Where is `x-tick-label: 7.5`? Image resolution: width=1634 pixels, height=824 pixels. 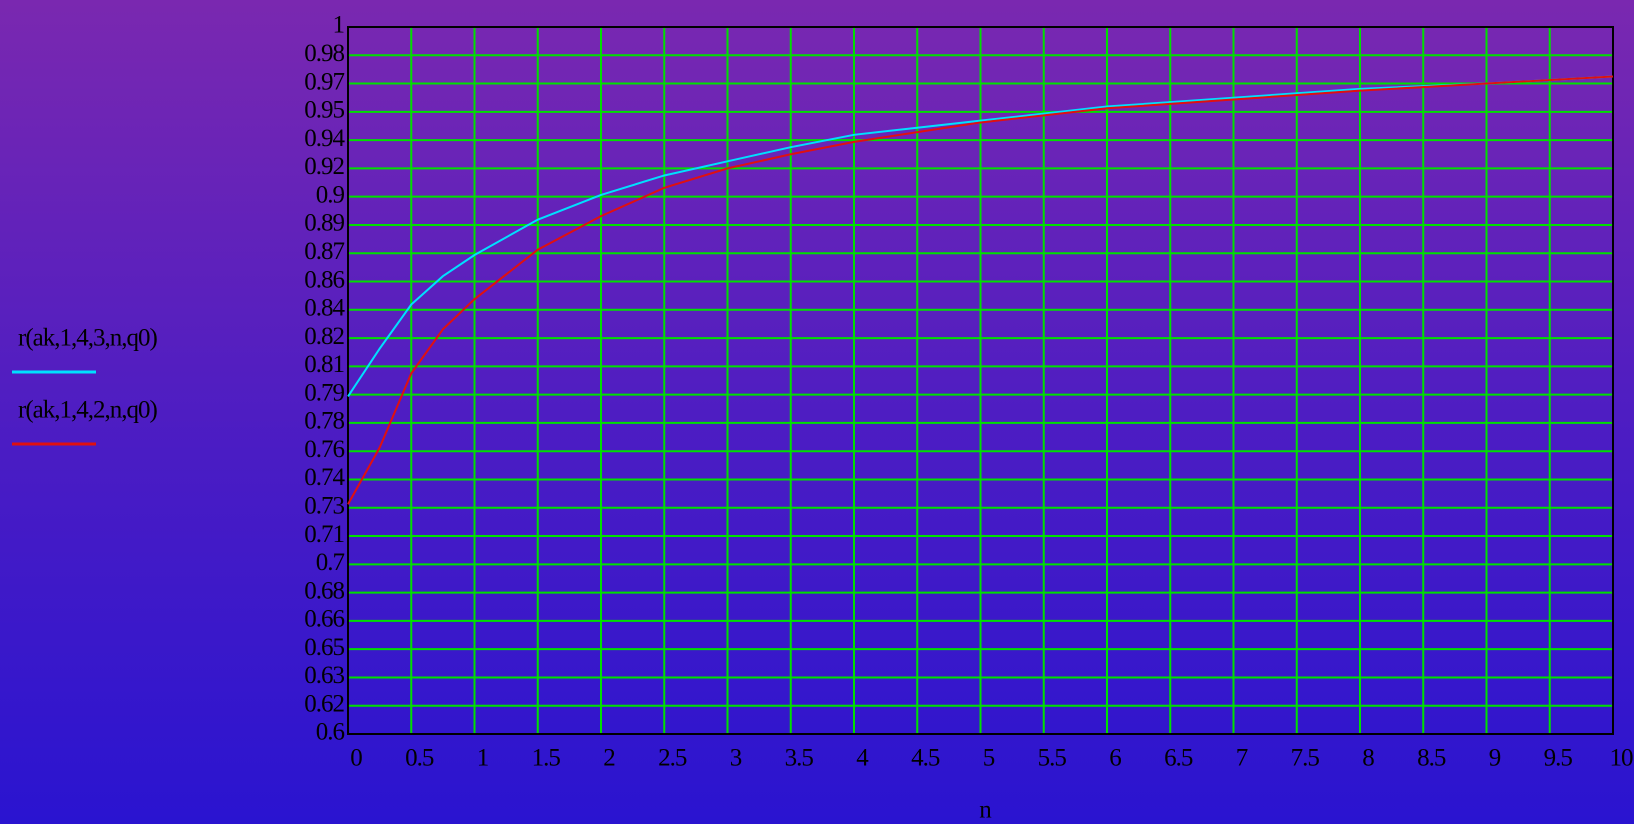 x-tick-label: 7.5 is located at coordinates (1305, 758).